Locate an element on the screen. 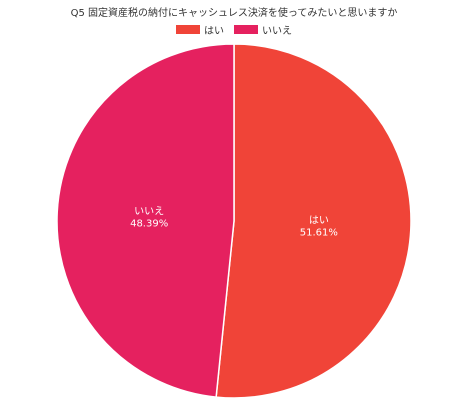 This screenshot has width=468, height=400. legend-item-yes: はい is located at coordinates (200, 29).